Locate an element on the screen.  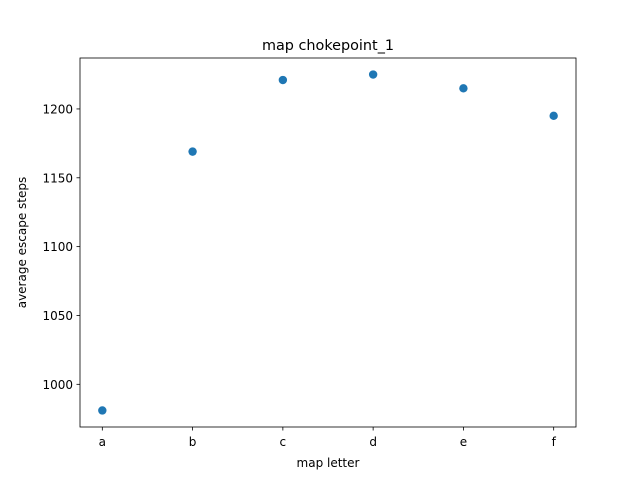
x-axis: a b c d e f is located at coordinates (328, 438).